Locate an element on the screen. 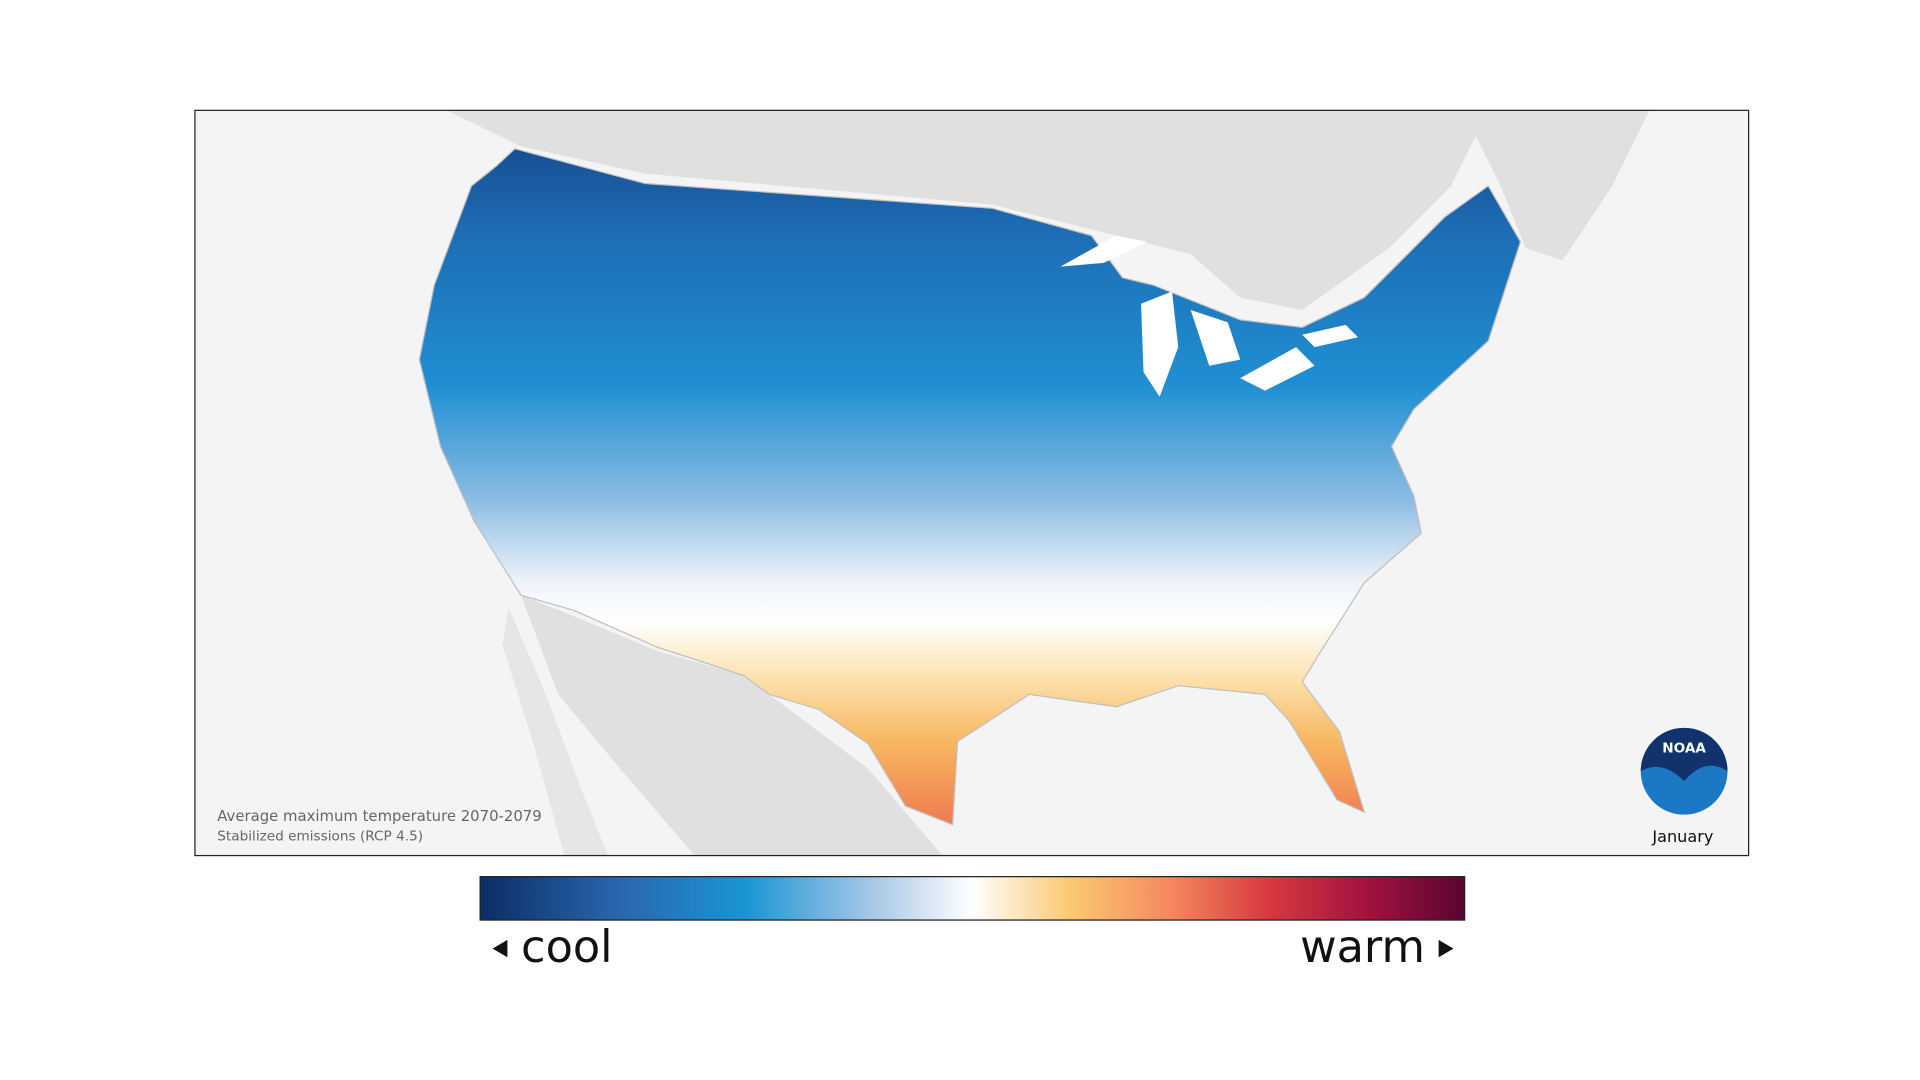  arrow-left is located at coordinates (500, 948).